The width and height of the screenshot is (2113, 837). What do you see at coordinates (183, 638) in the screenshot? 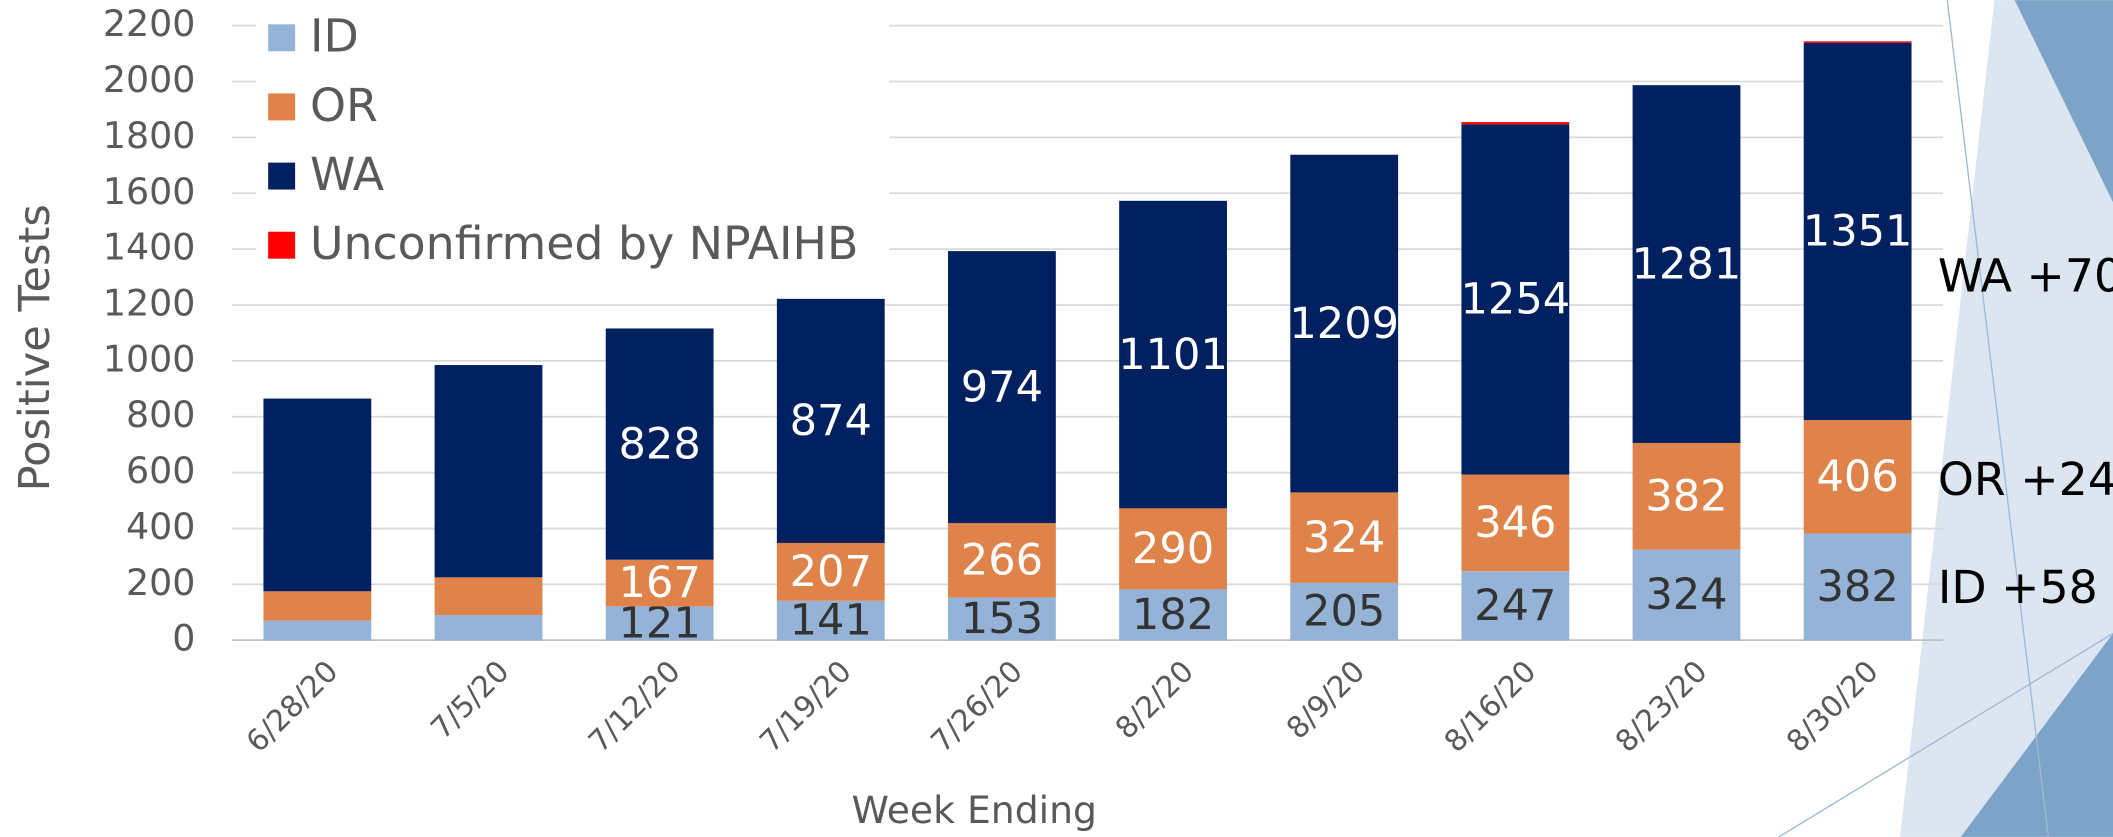
I see `y-tick-label: 0` at bounding box center [183, 638].